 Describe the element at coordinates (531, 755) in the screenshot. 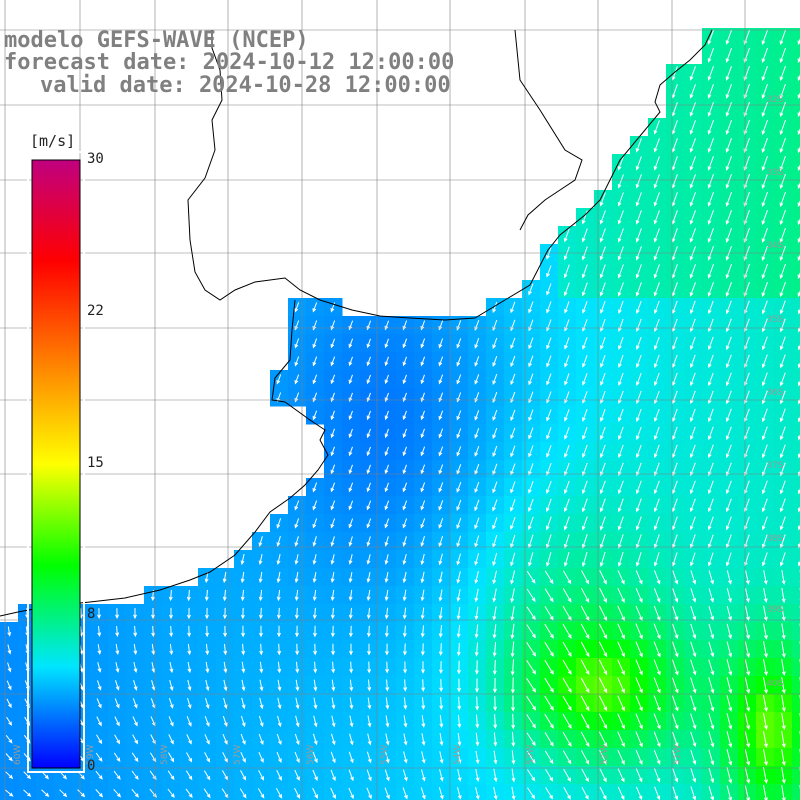

I see `lon-label: 53W` at that location.